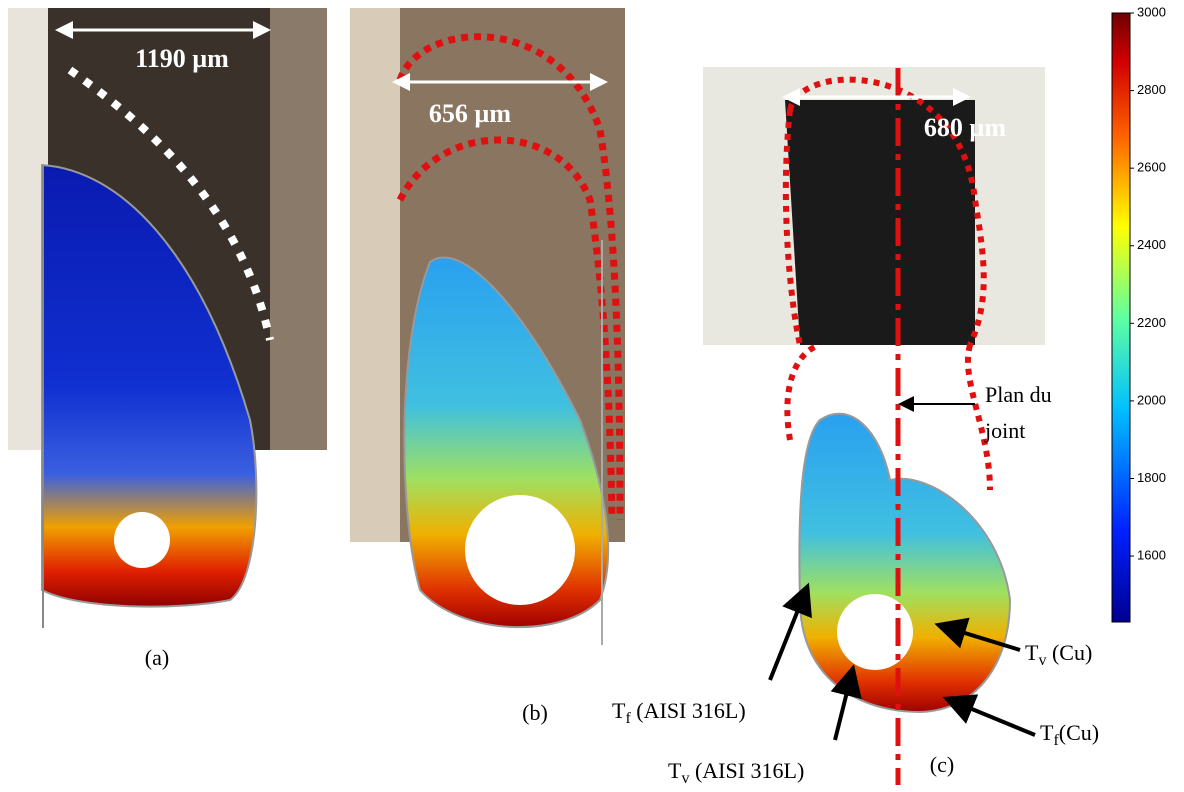 This screenshot has width=1184, height=792. I want to click on annotation: Tv (Cu), so click(1058, 654).